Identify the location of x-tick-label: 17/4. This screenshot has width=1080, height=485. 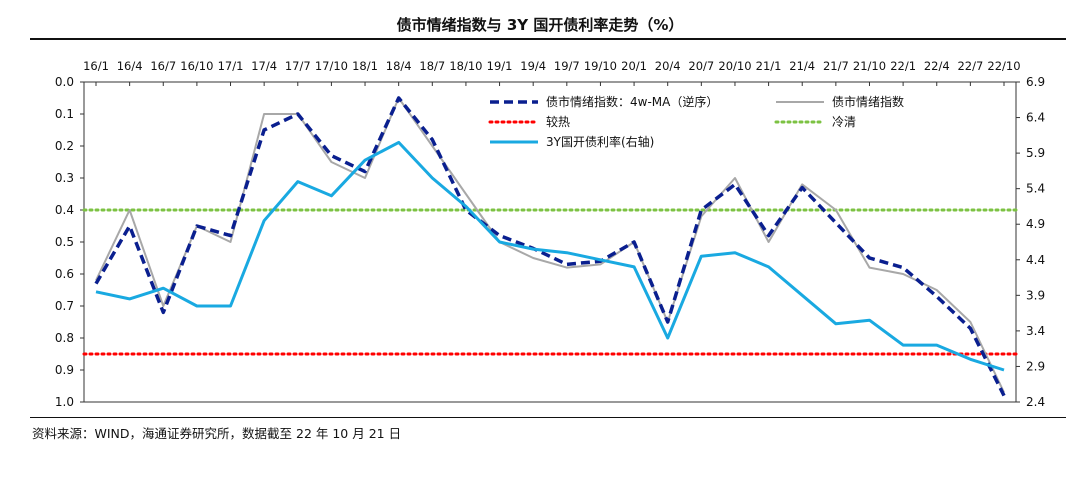
(264, 66).